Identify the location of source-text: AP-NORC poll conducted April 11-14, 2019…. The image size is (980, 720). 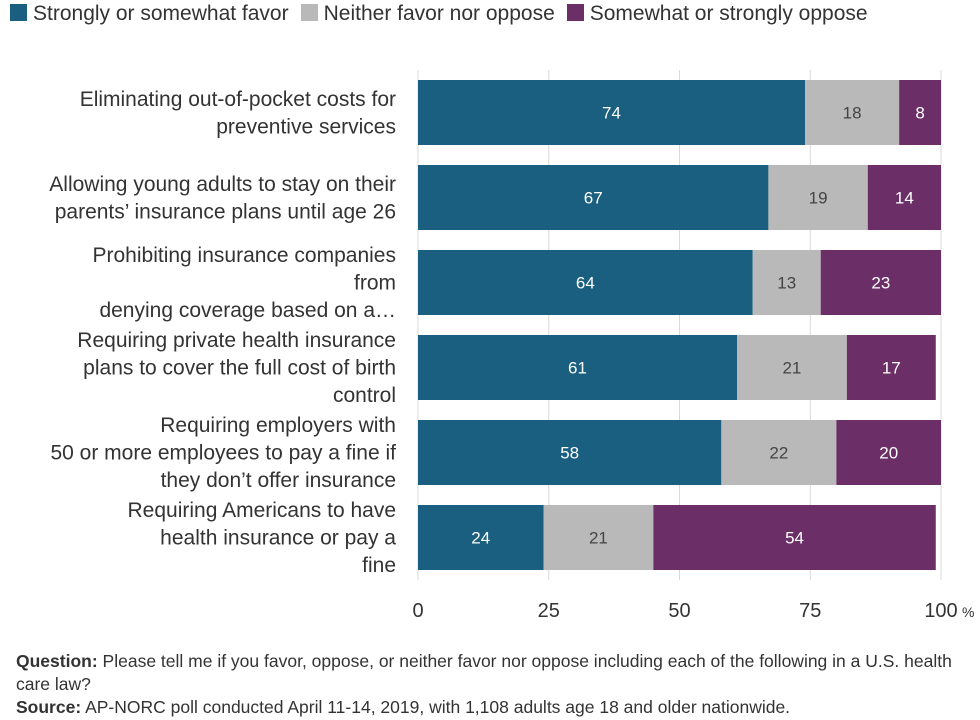
(438, 707).